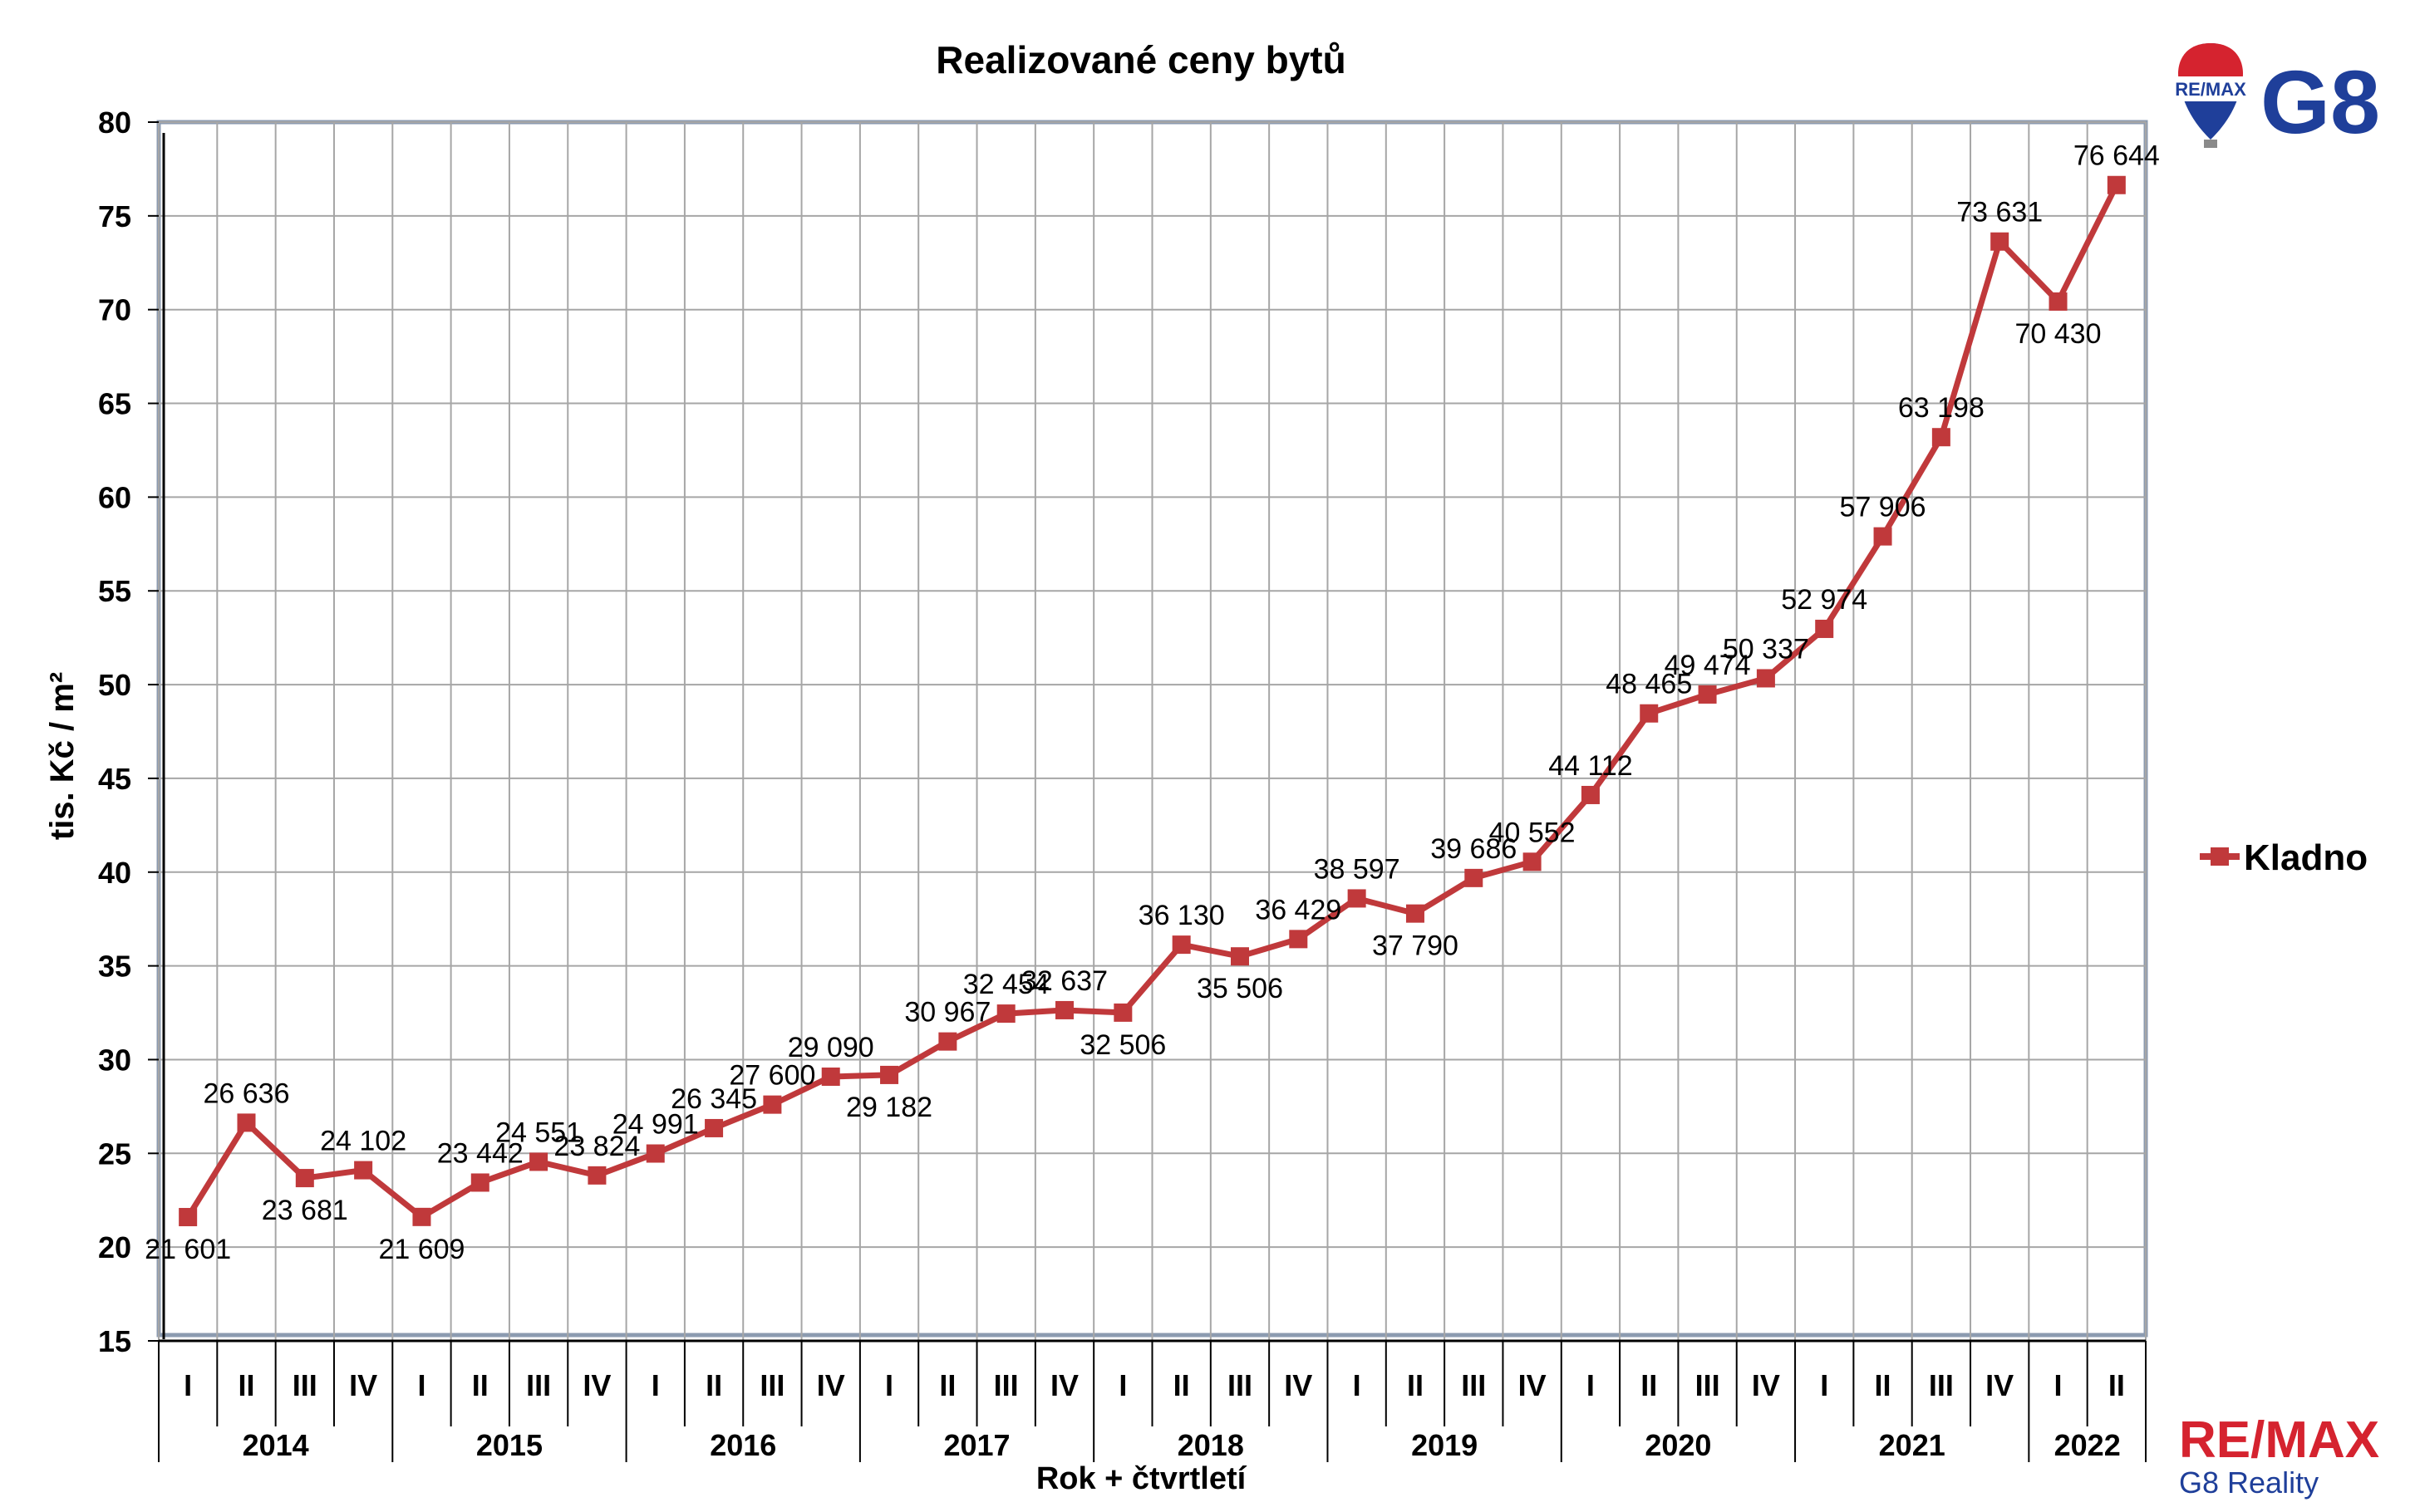  Describe the element at coordinates (2279, 1440) in the screenshot. I see `remax-wordmark: RE/MAX` at that location.